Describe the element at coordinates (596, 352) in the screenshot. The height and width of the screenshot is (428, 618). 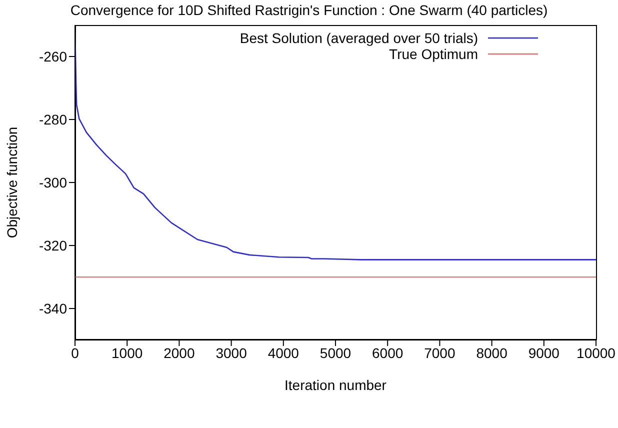
I see `x-tick-label: 10000` at that location.